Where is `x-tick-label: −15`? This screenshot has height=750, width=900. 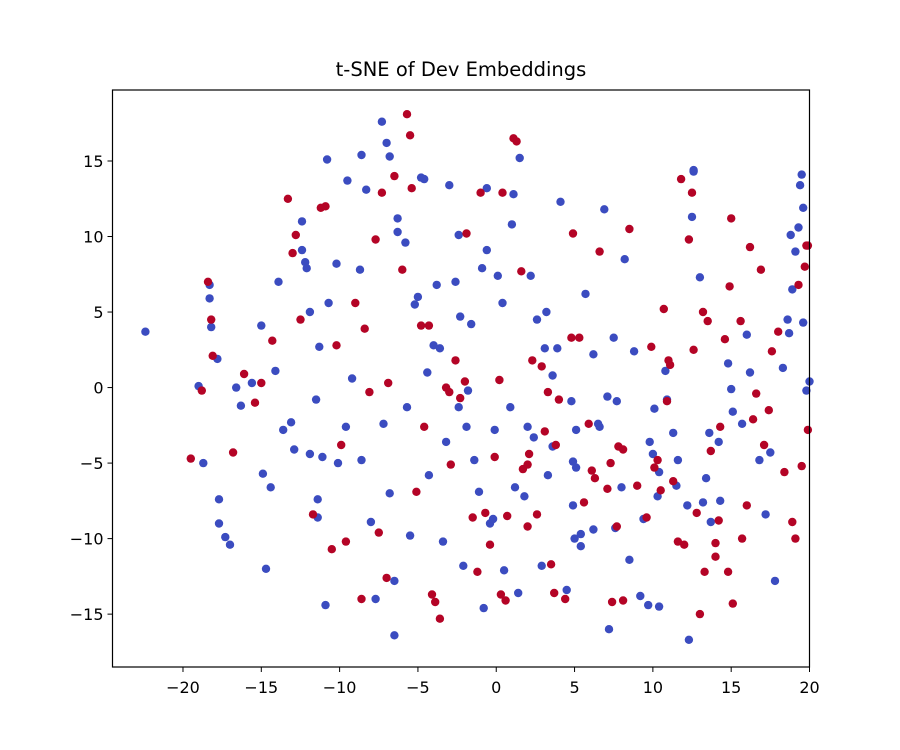
x-tick-label: −15 is located at coordinates (261, 687).